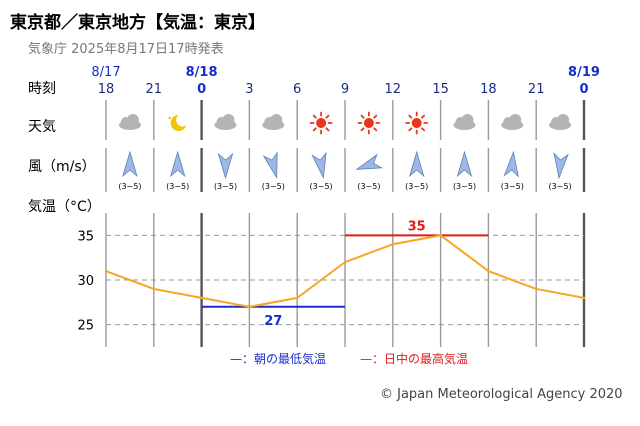 The width and height of the screenshot is (640, 426). Describe the element at coordinates (297, 89) in the screenshot. I see `hour-label: 6` at that location.